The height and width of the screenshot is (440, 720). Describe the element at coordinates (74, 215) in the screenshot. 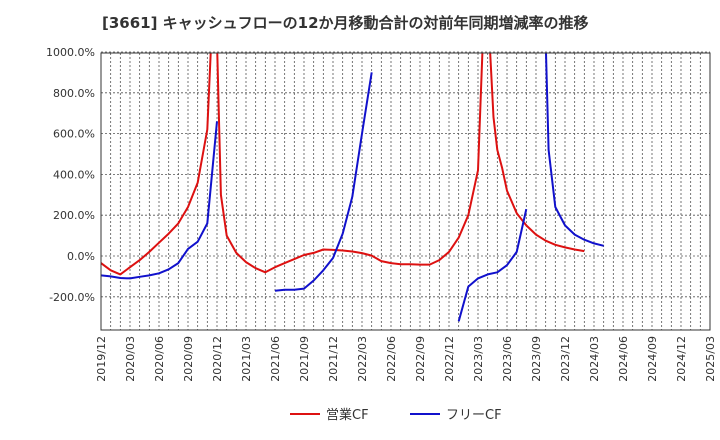

I see `y-tick-label: 200.0%` at that location.